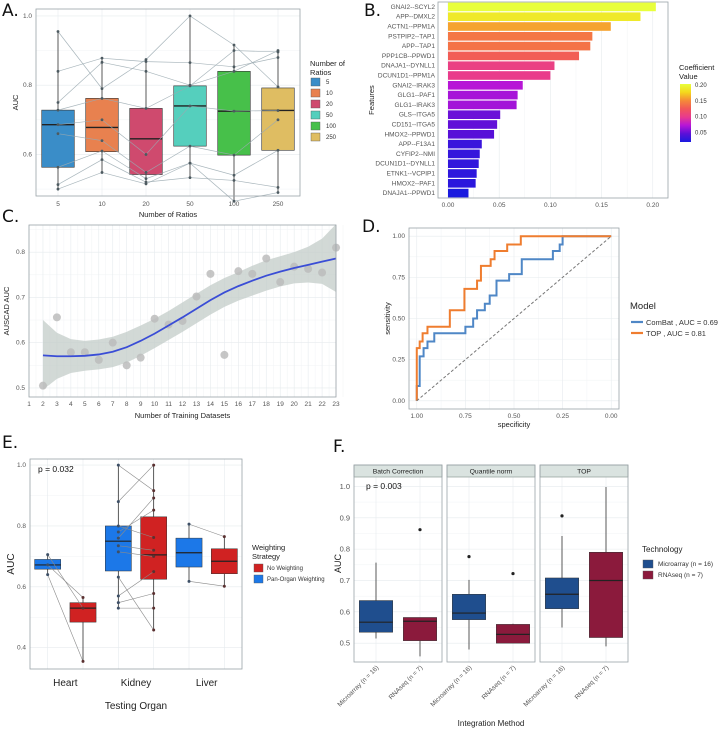 Image resolution: width=722 pixels, height=733 pixels. Describe the element at coordinates (697, 67) in the screenshot. I see `colorbar-title: Coefficient` at that location.